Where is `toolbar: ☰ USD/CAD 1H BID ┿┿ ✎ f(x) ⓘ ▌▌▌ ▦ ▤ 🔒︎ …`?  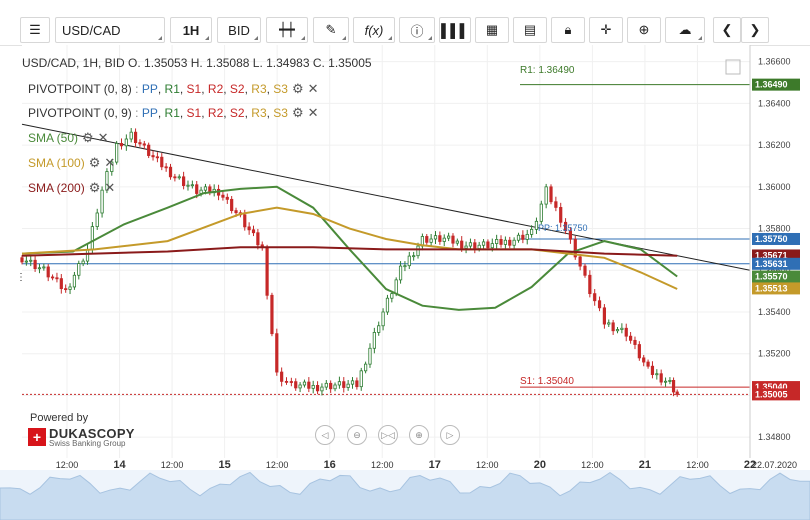 toolbar: ☰ USD/CAD 1H BID ┿┿ ✎ f(x) ⓘ ▌▌▌ ▦ ▤ 🔒︎ … is located at coordinates (405, 23).